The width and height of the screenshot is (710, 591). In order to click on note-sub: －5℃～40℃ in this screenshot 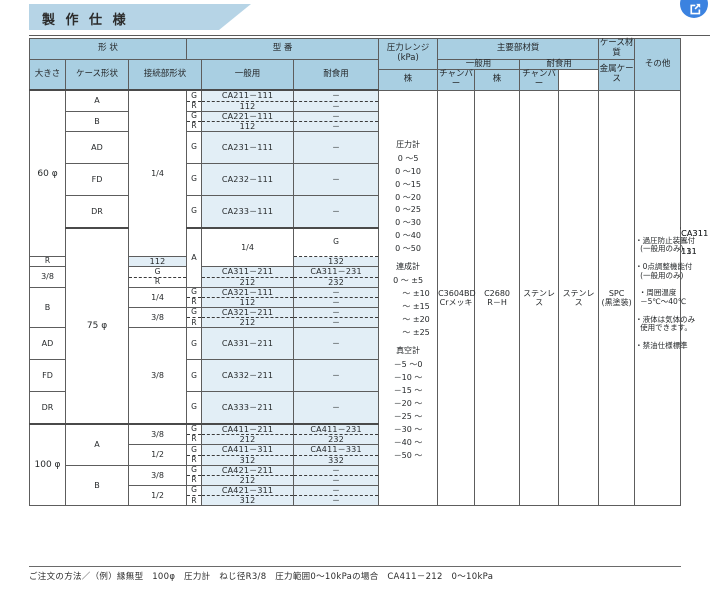, I will do `click(663, 301)`.